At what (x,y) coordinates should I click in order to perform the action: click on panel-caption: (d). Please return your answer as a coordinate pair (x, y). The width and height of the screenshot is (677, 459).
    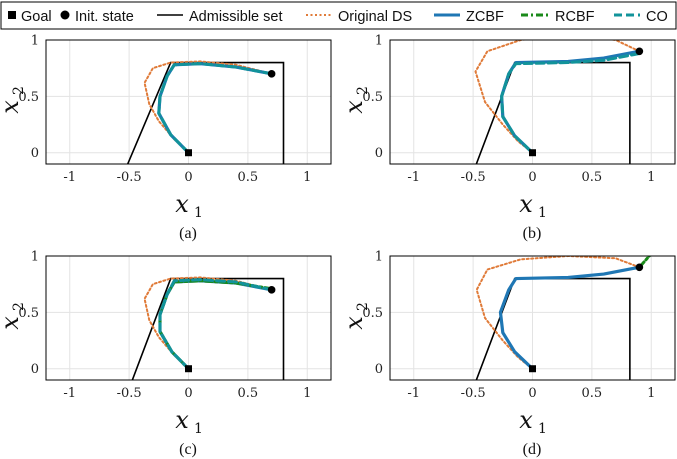
    Looking at the image, I should click on (532, 449).